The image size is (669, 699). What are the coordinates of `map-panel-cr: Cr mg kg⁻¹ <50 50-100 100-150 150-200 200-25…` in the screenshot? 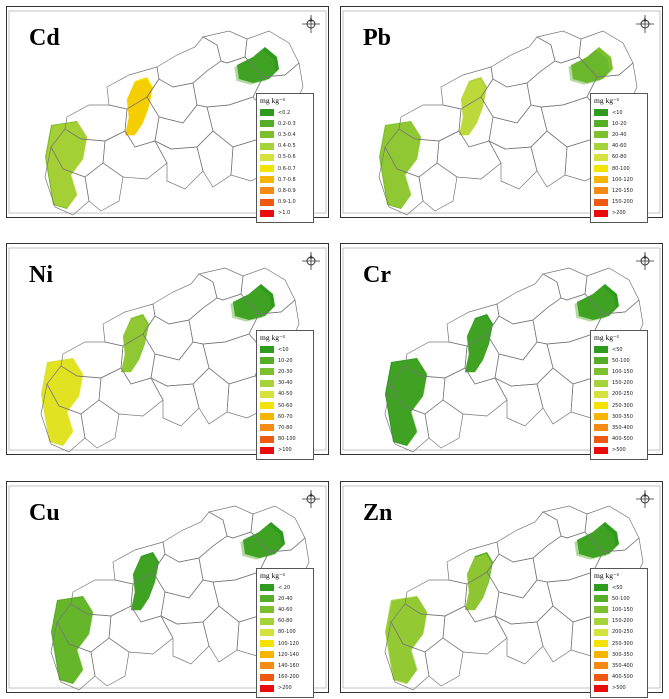 It's located at (501, 351).